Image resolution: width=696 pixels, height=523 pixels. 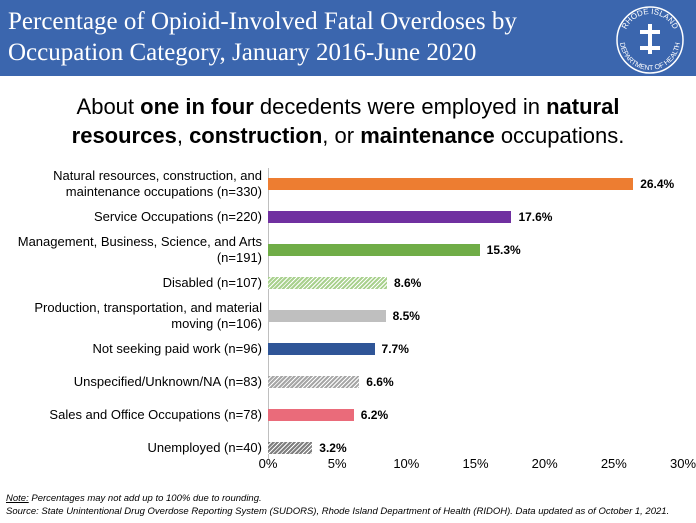 What do you see at coordinates (406, 463) in the screenshot?
I see `x-tick-label: 10%` at bounding box center [406, 463].